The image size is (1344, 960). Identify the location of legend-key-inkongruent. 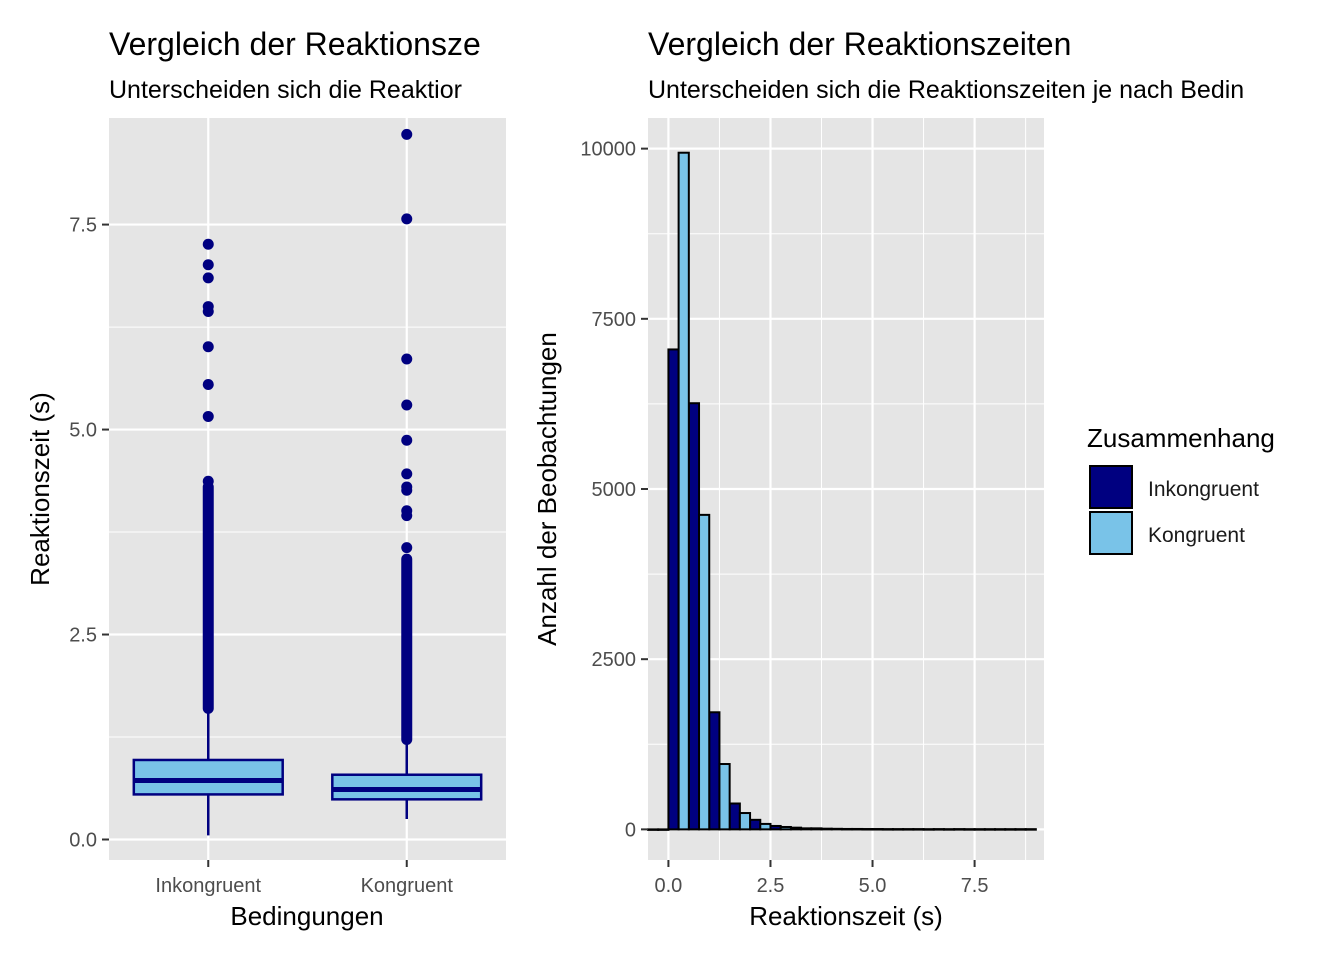
(1111, 487).